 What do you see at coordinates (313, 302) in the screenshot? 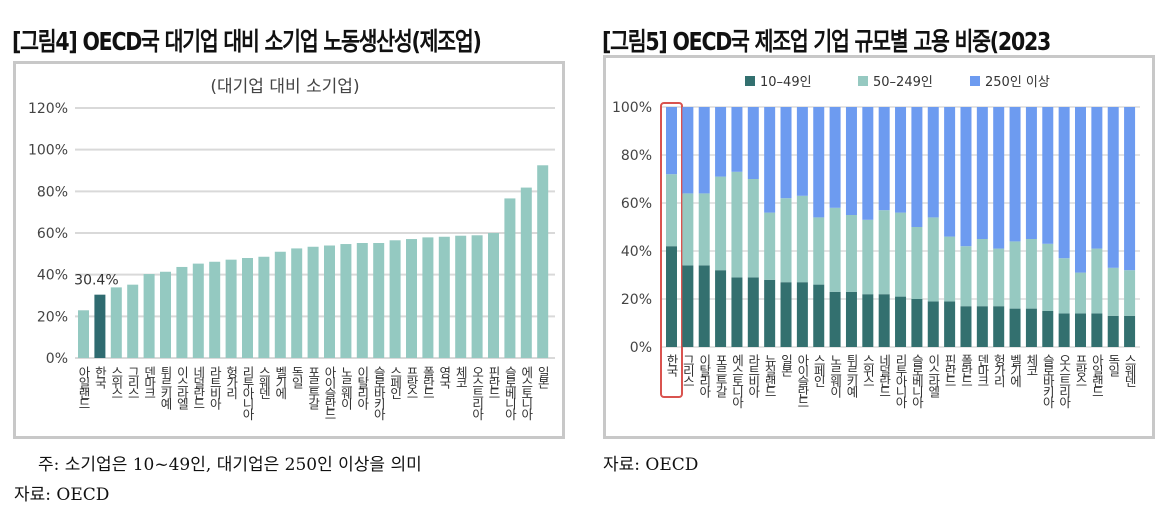
I see `bar-포르투갈` at bounding box center [313, 302].